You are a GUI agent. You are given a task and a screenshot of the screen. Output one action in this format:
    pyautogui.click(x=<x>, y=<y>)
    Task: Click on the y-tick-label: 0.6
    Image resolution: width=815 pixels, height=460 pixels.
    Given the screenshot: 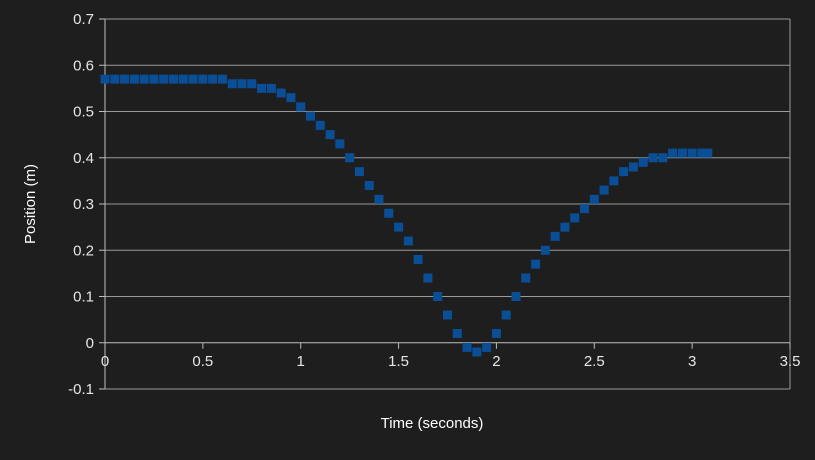 What is the action you would take?
    pyautogui.click(x=83, y=65)
    